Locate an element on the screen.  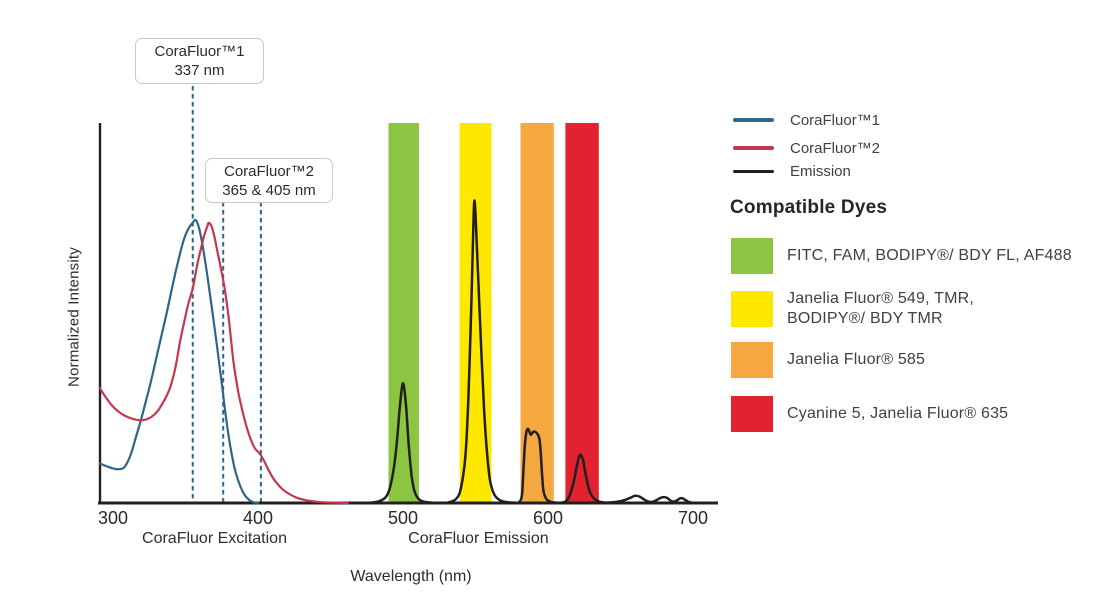
compatible-dyes-heading: Compatible Dyes is located at coordinates (809, 207).